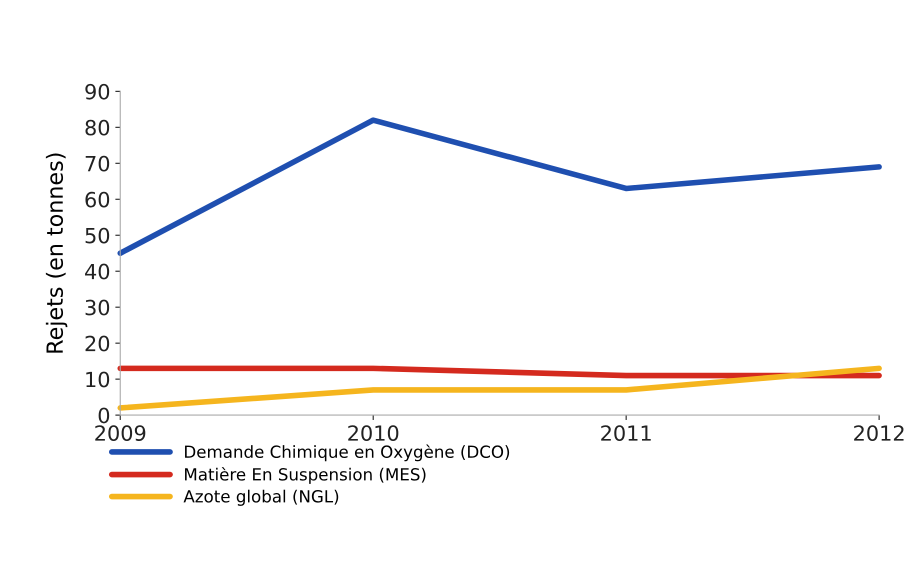  What do you see at coordinates (98, 344) in the screenshot?
I see `y-tick-label: 20` at bounding box center [98, 344].